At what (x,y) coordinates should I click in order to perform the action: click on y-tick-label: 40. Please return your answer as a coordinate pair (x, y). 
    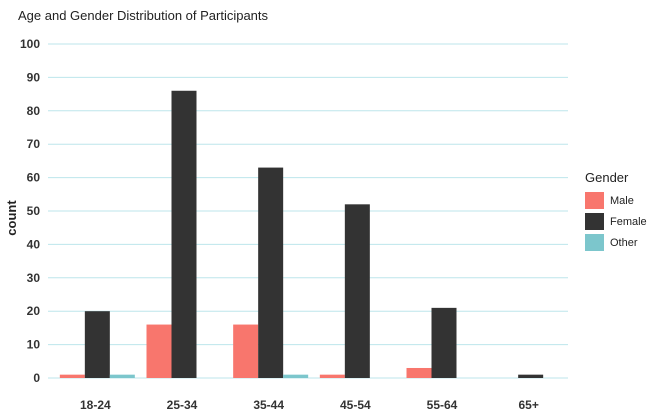
    Looking at the image, I should click on (34, 244).